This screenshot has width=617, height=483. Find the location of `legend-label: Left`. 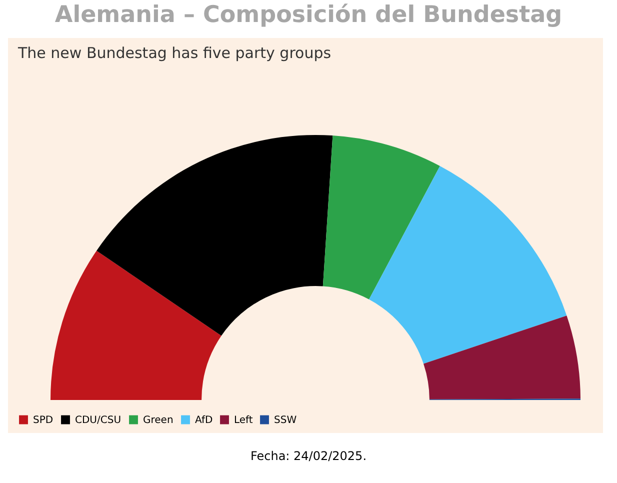

legend-label: Left is located at coordinates (243, 420).